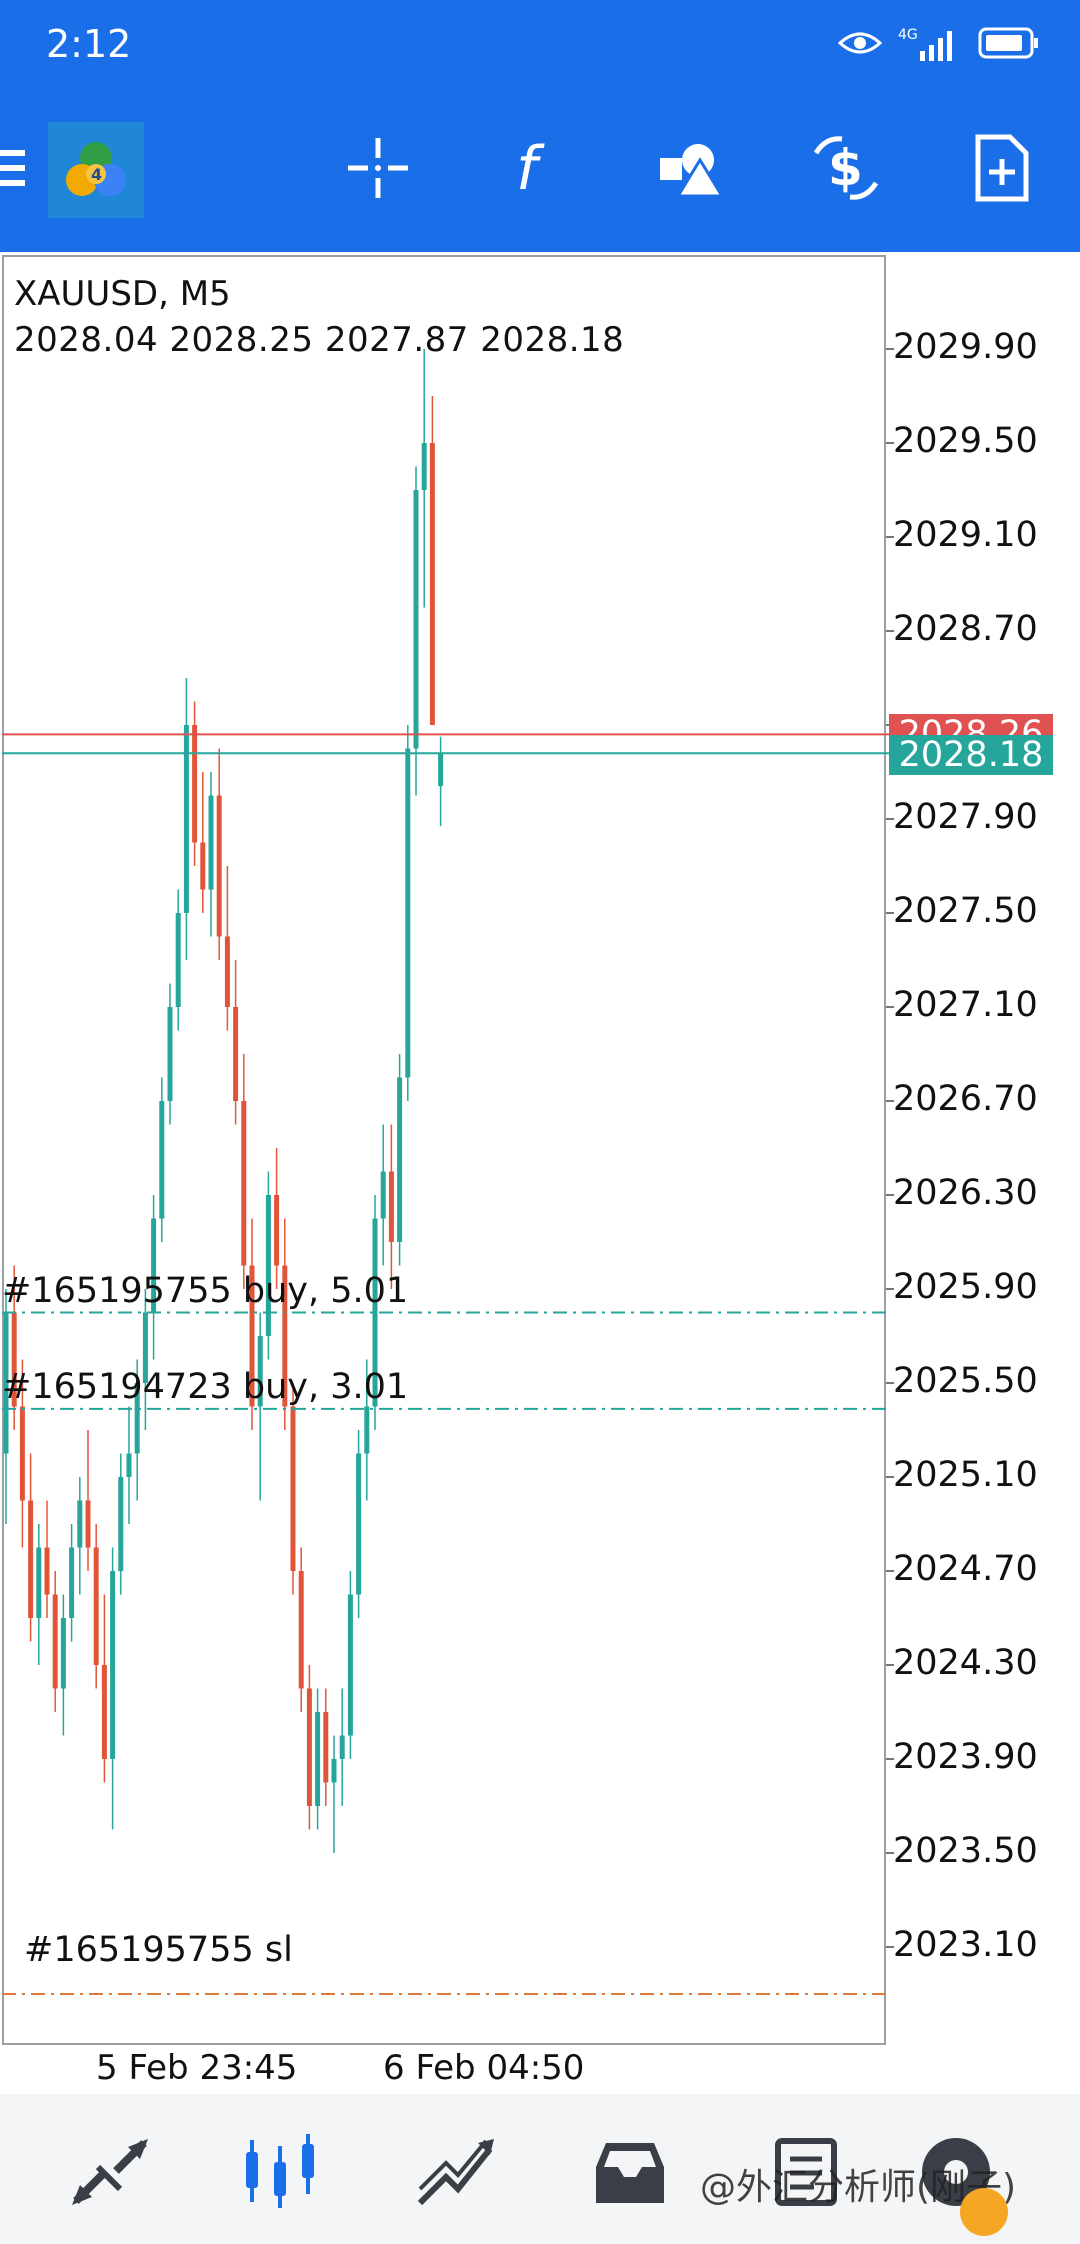 The image size is (1080, 2244). I want to click on trade-button: $, so click(846, 170).